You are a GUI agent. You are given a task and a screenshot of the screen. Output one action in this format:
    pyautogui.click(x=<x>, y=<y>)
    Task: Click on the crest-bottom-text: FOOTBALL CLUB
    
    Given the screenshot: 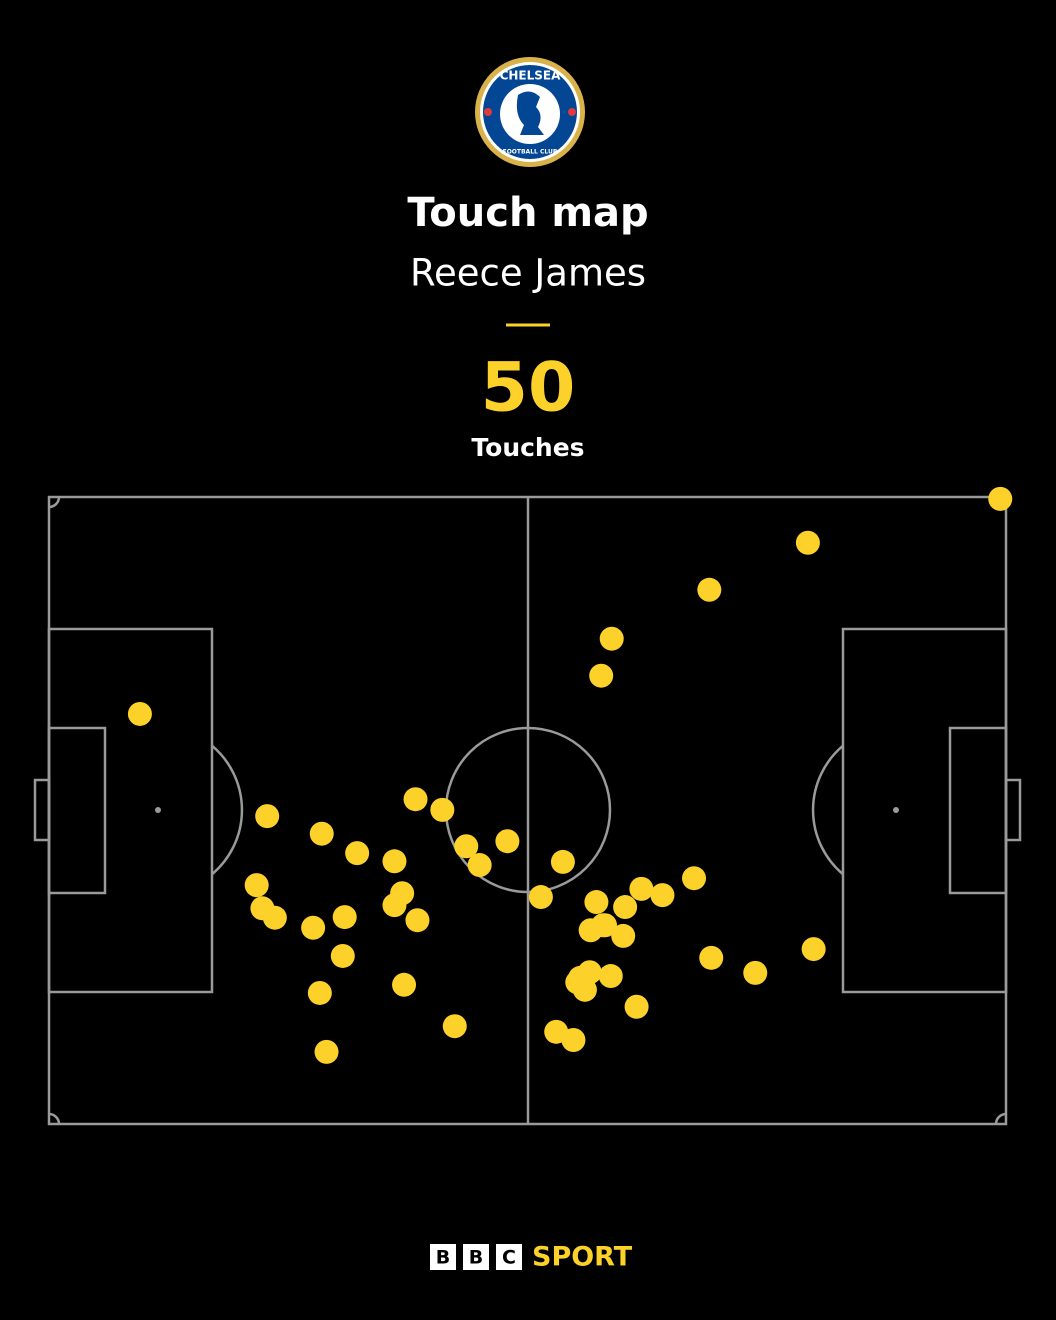 What is the action you would take?
    pyautogui.click(x=530, y=152)
    